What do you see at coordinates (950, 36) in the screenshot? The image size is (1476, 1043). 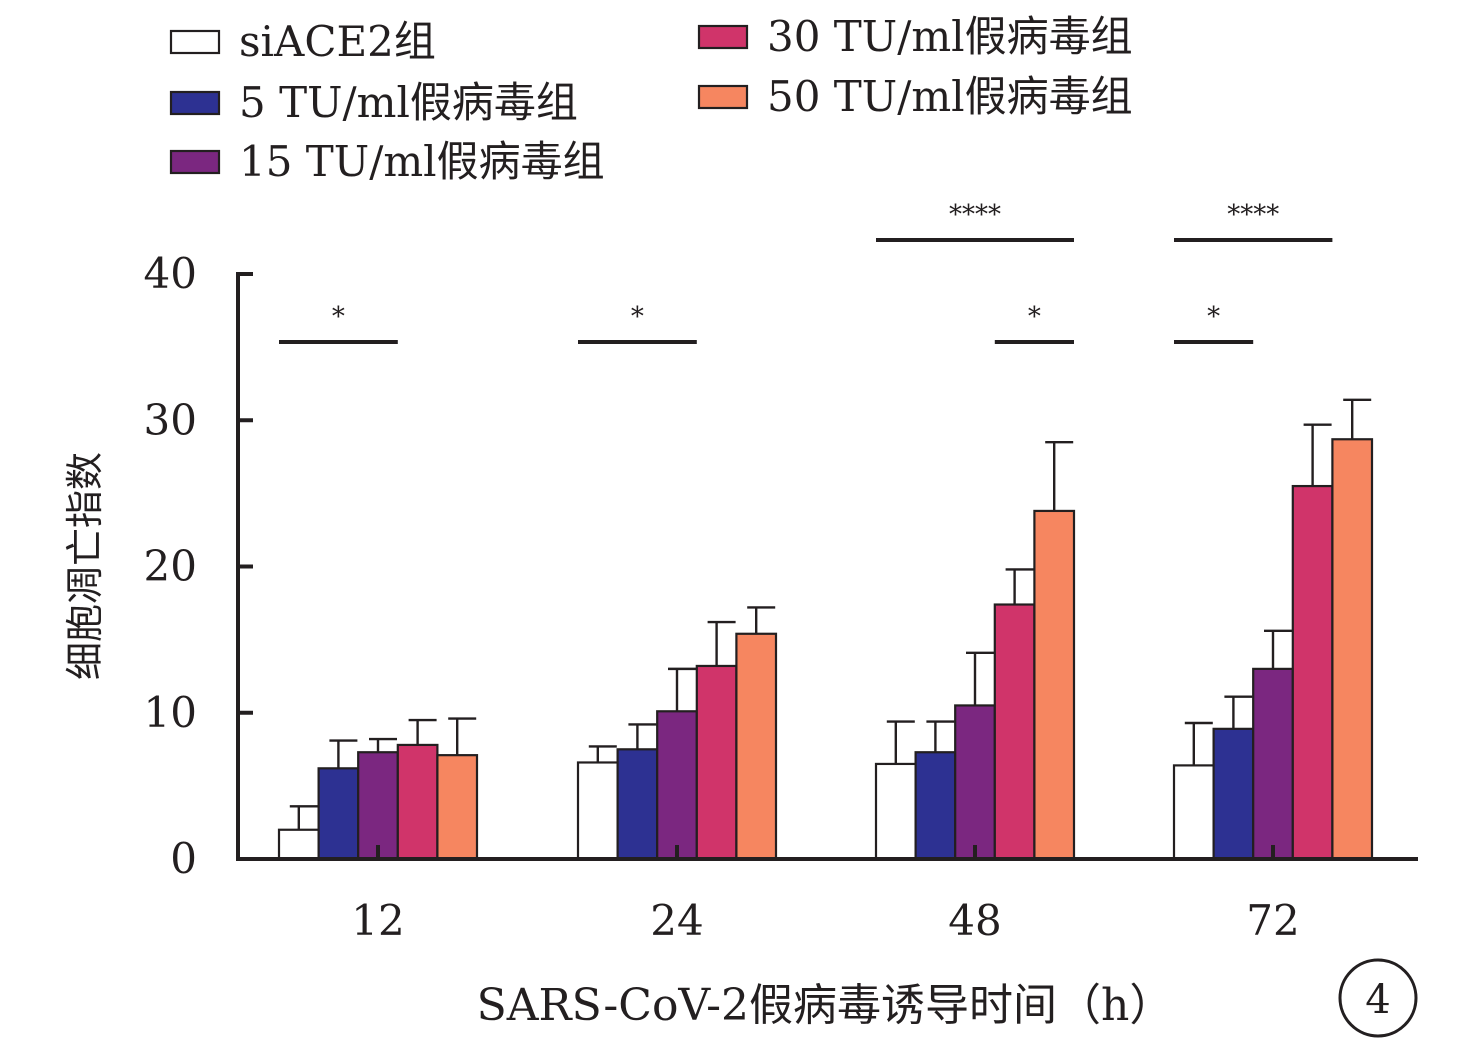 I see `legend-label: 30 TU/ml假病毒组` at bounding box center [950, 36].